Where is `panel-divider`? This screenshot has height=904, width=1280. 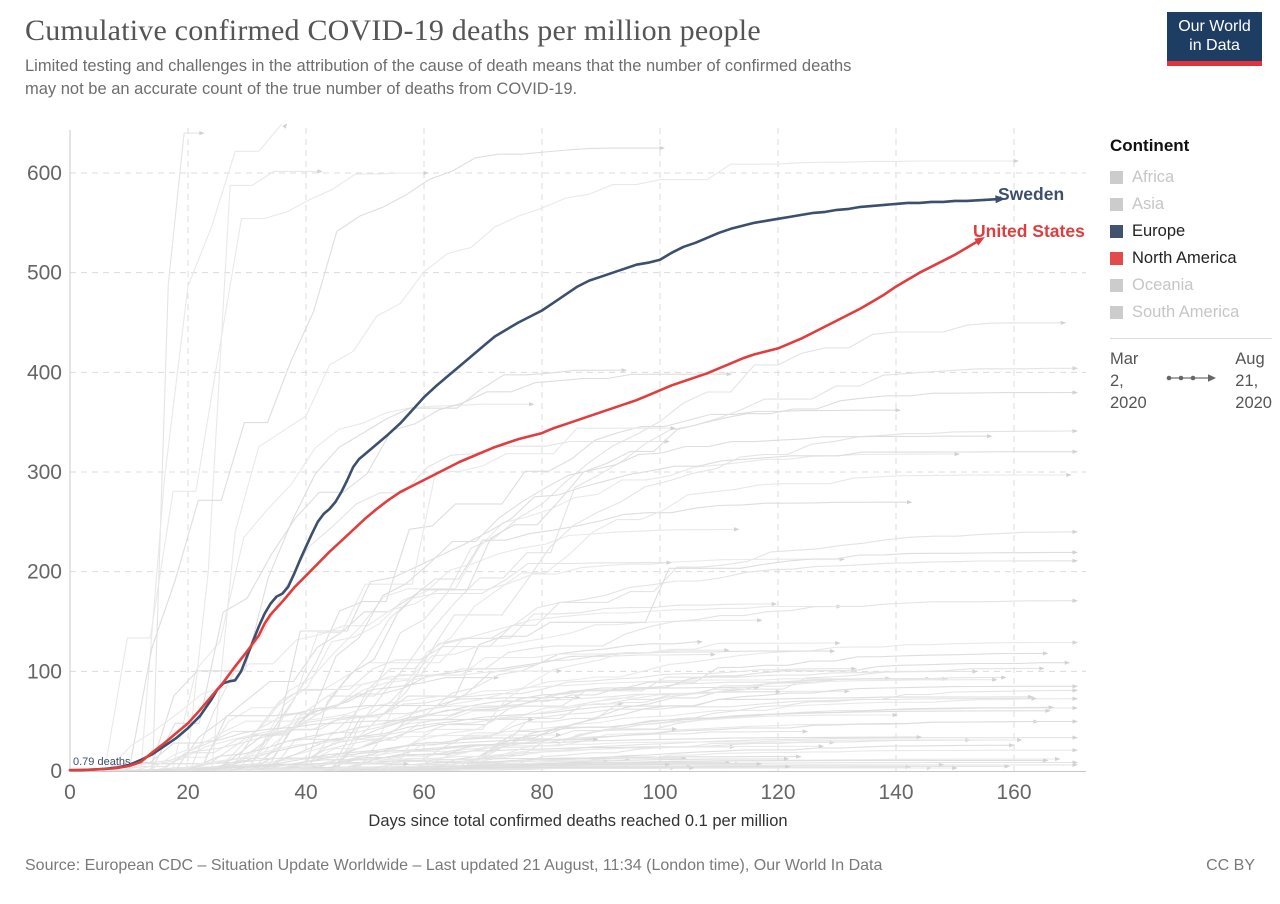
panel-divider is located at coordinates (1191, 338).